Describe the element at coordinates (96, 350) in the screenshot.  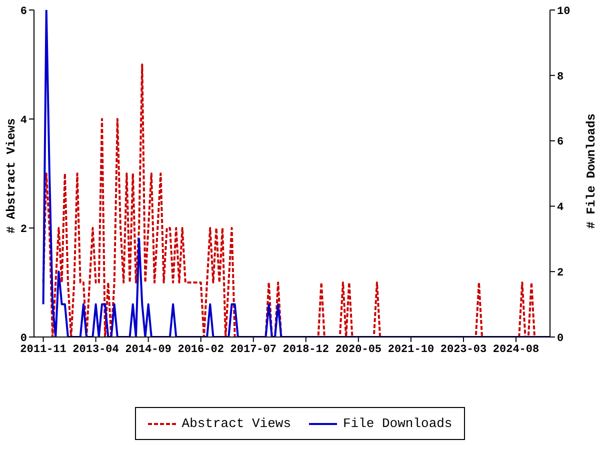
I see `x-tick-label: 2013-04` at that location.